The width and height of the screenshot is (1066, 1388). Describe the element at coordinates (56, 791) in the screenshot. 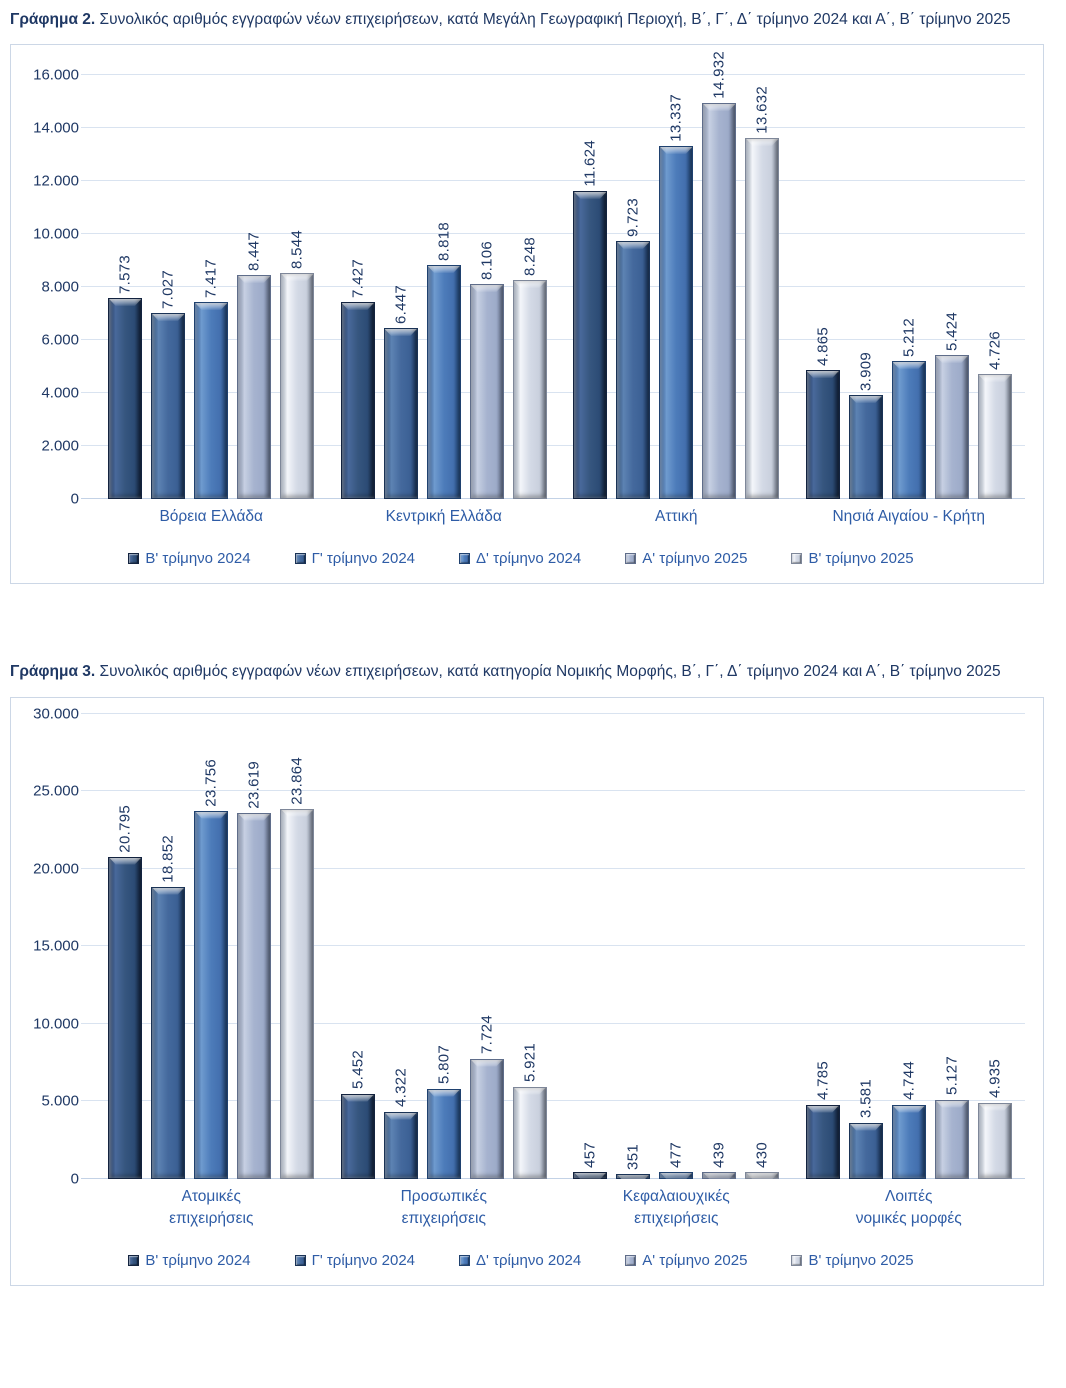

I see `y-axis-tick-label: 25.000` at that location.